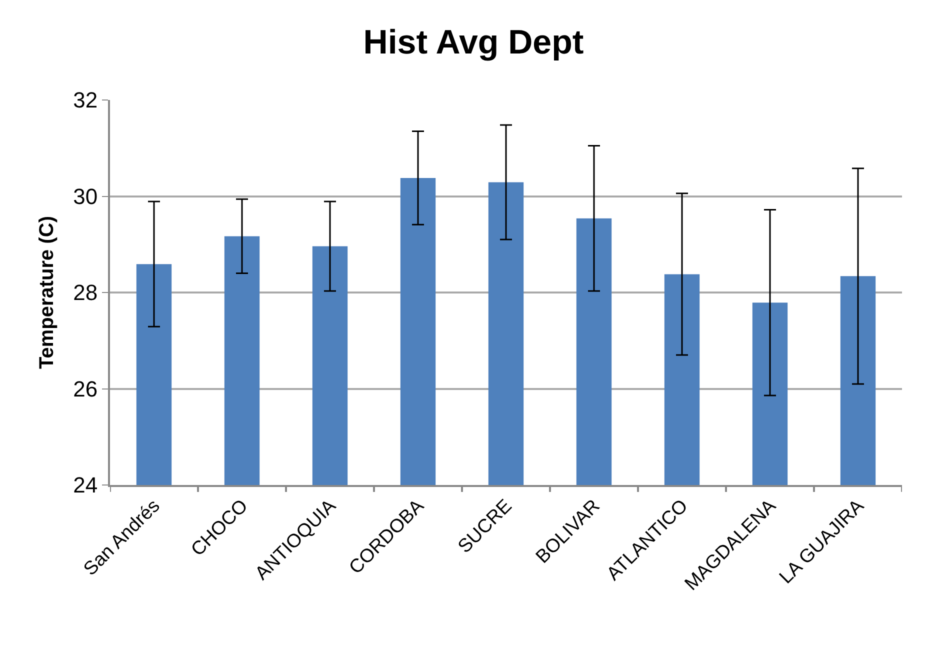 The width and height of the screenshot is (947, 661). What do you see at coordinates (85, 293) in the screenshot?
I see `y-tick-label: 28` at bounding box center [85, 293].